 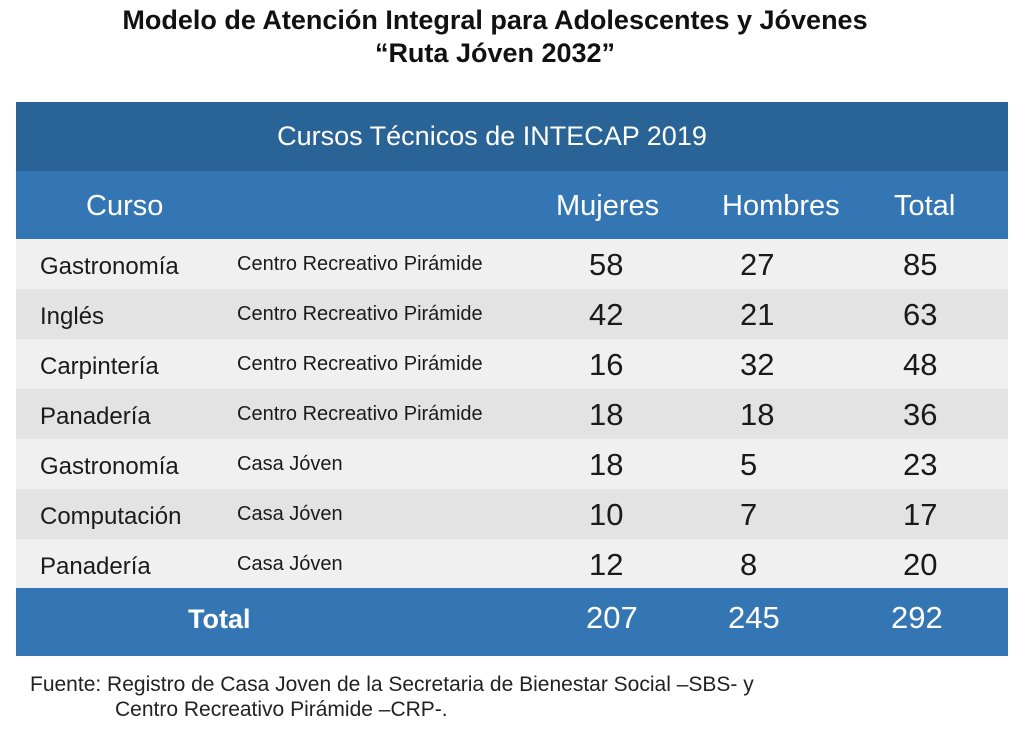 What do you see at coordinates (925, 206) in the screenshot?
I see `column-header-total: Total` at bounding box center [925, 206].